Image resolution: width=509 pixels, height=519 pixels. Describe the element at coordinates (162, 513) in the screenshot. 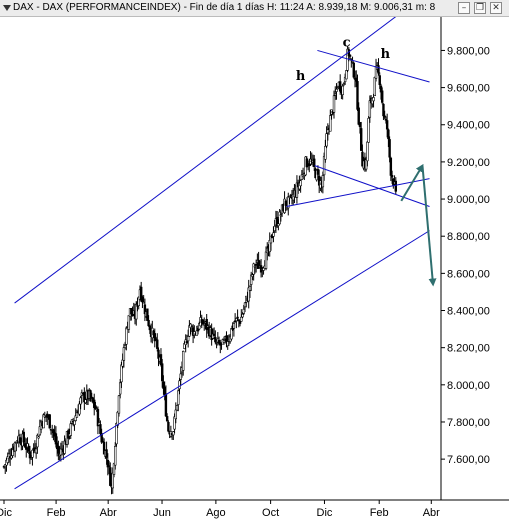

I see `x-tick-label: Jun` at that location.